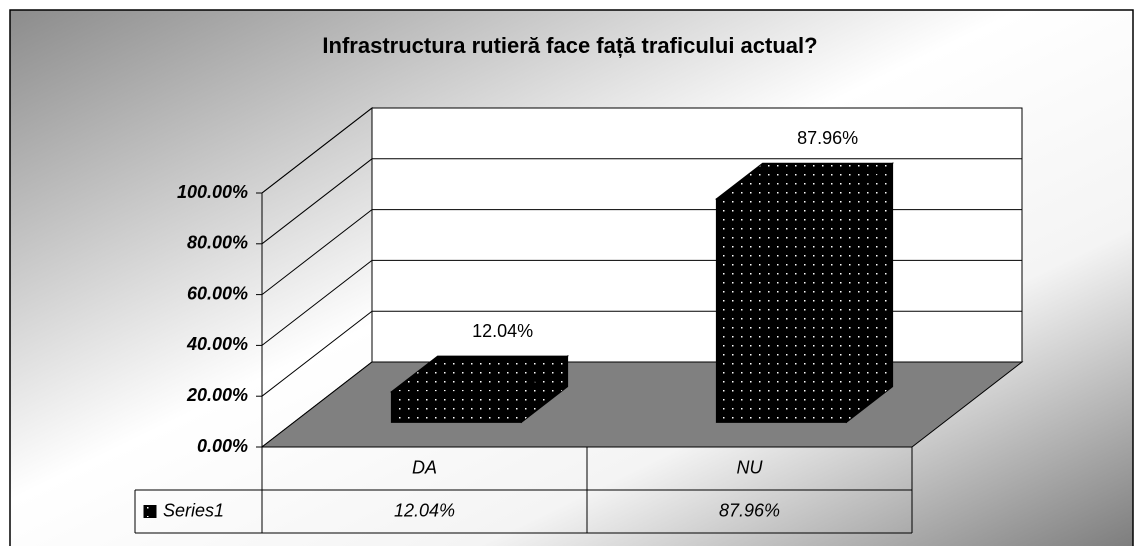 This screenshot has height=546, width=1143. Describe the element at coordinates (749, 510) in the screenshot. I see `table-value: 87.96%` at that location.